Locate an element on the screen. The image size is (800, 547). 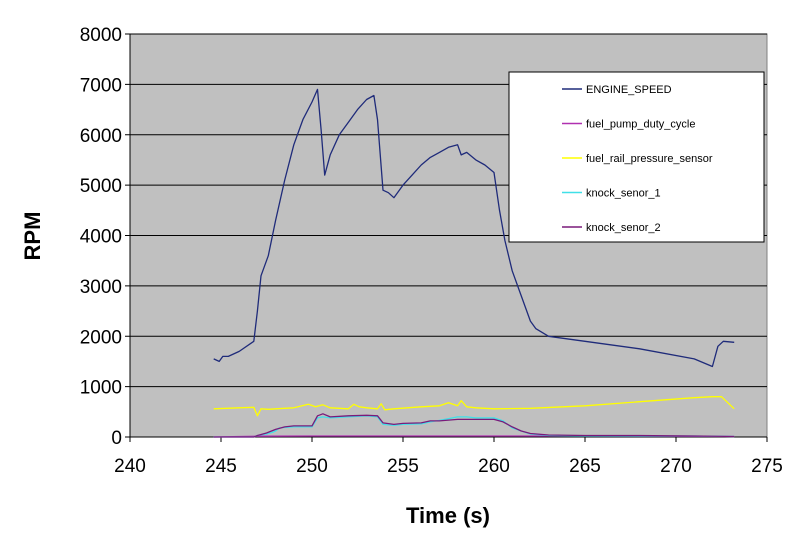
x-tick-label: 255 is located at coordinates (403, 466).